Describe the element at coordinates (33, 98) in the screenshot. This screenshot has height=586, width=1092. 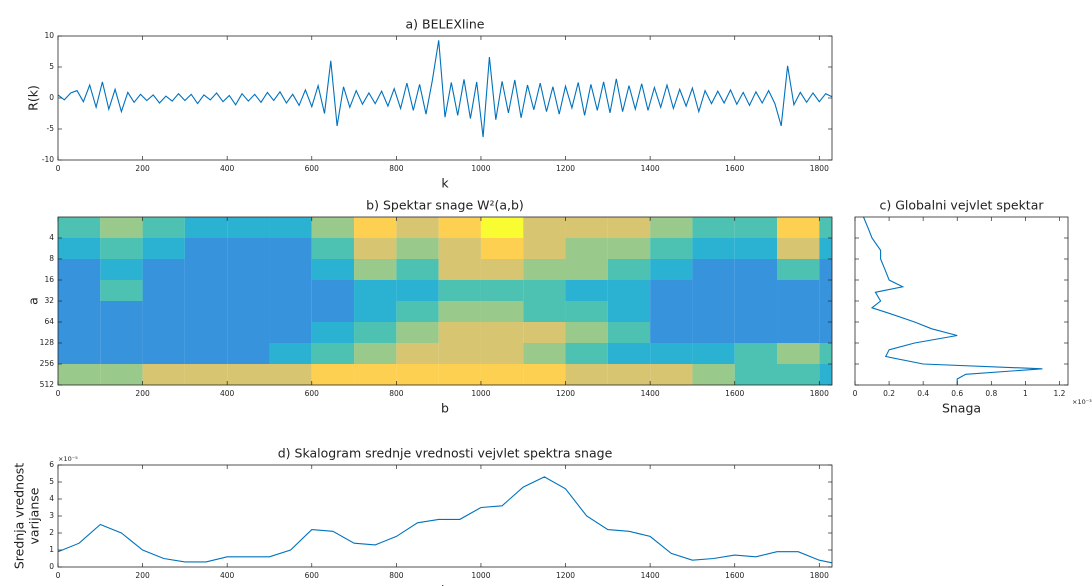
I see `y-axis-label: R(k)` at that location.